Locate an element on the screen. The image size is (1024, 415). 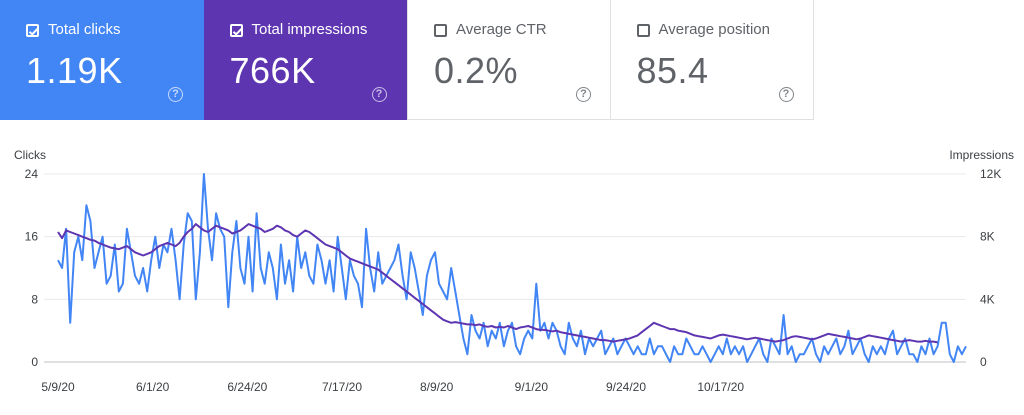
card-average-ctr: Average CTR 0.2% ? is located at coordinates (509, 60).